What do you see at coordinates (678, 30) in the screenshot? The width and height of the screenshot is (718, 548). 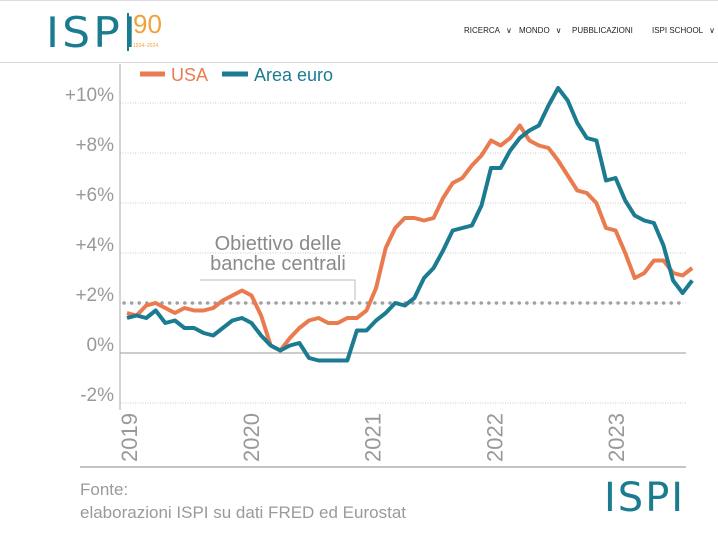 I see `nav-label: ISPI SCHOOL` at bounding box center [678, 30].